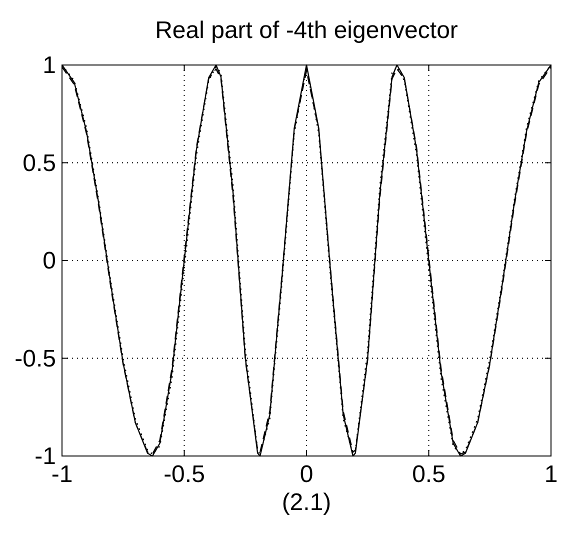 The width and height of the screenshot is (573, 538). Describe the element at coordinates (307, 502) in the screenshot. I see `x-axis-title: (2.1)` at that location.